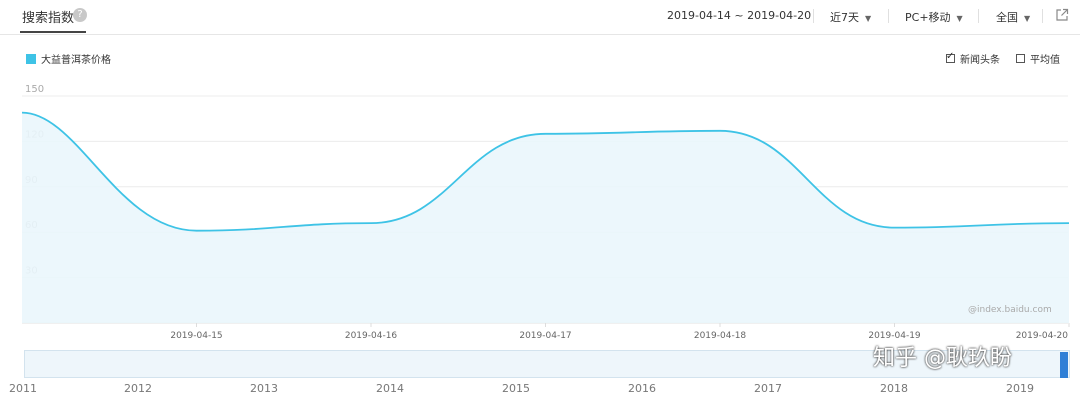  I want to click on chart-legend: 大益普洱茶价格, so click(68, 58).